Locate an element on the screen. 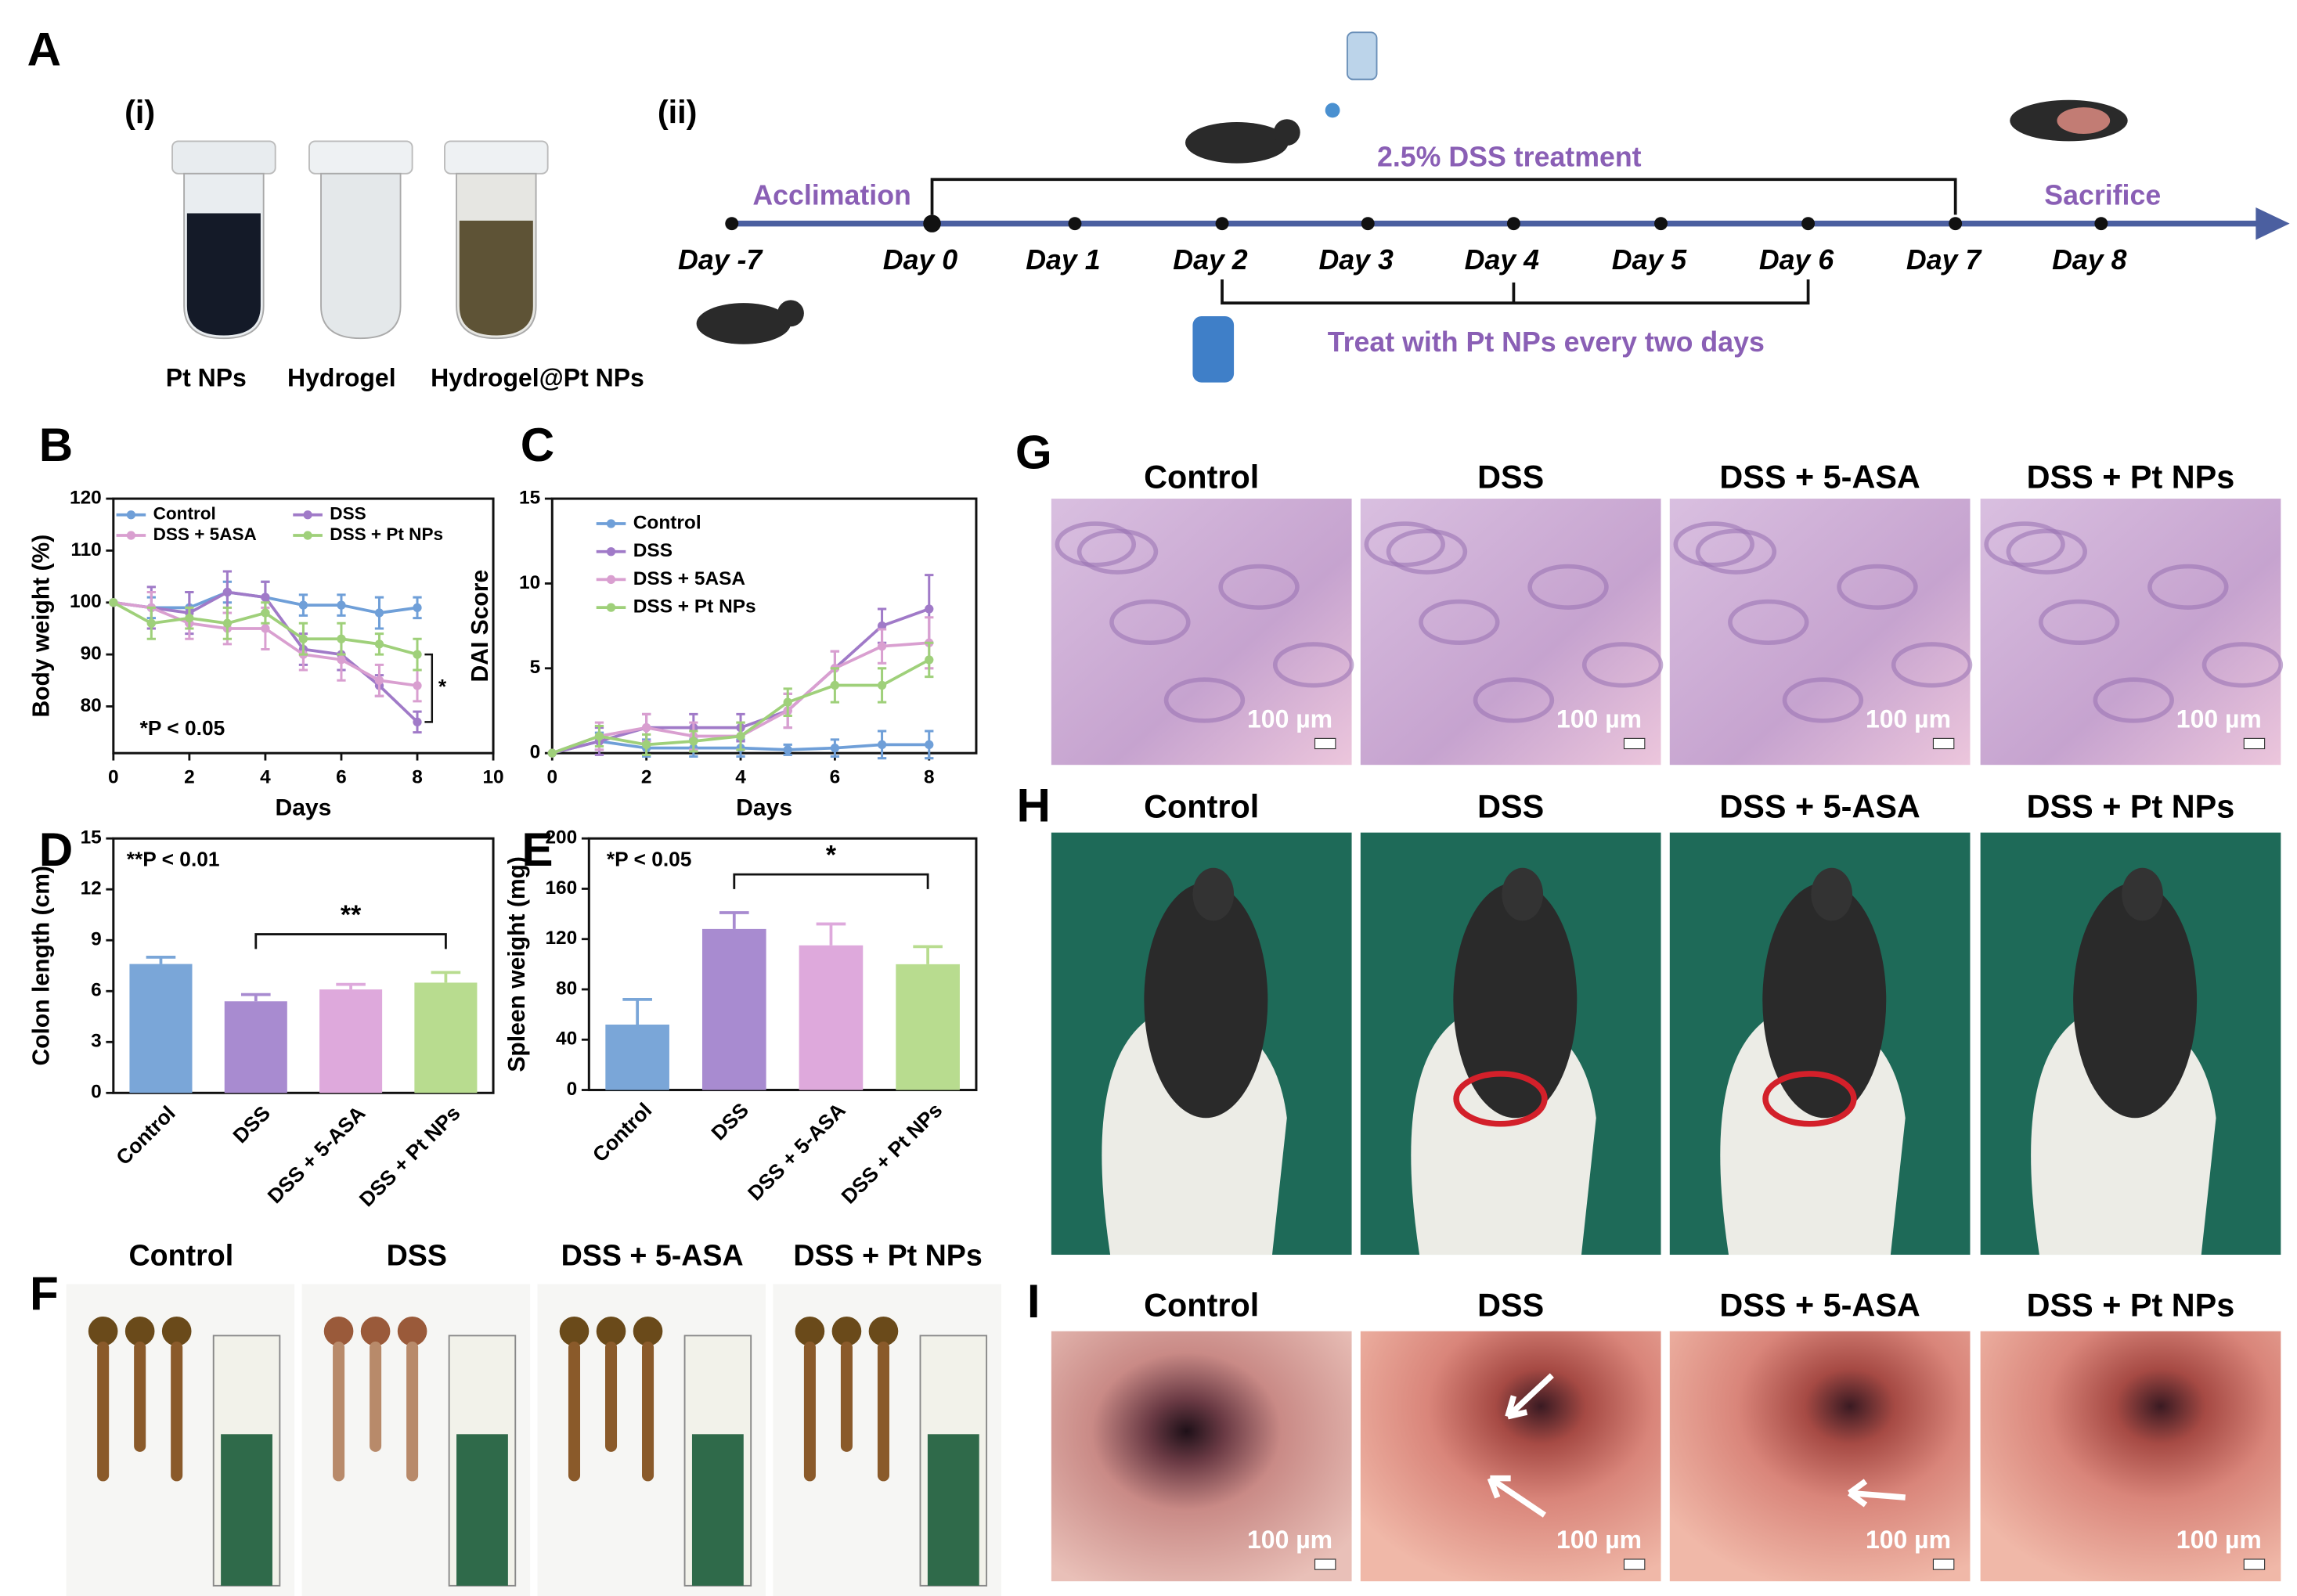 The width and height of the screenshot is (2297, 1596). y-tick-label: 110 is located at coordinates (85, 549).